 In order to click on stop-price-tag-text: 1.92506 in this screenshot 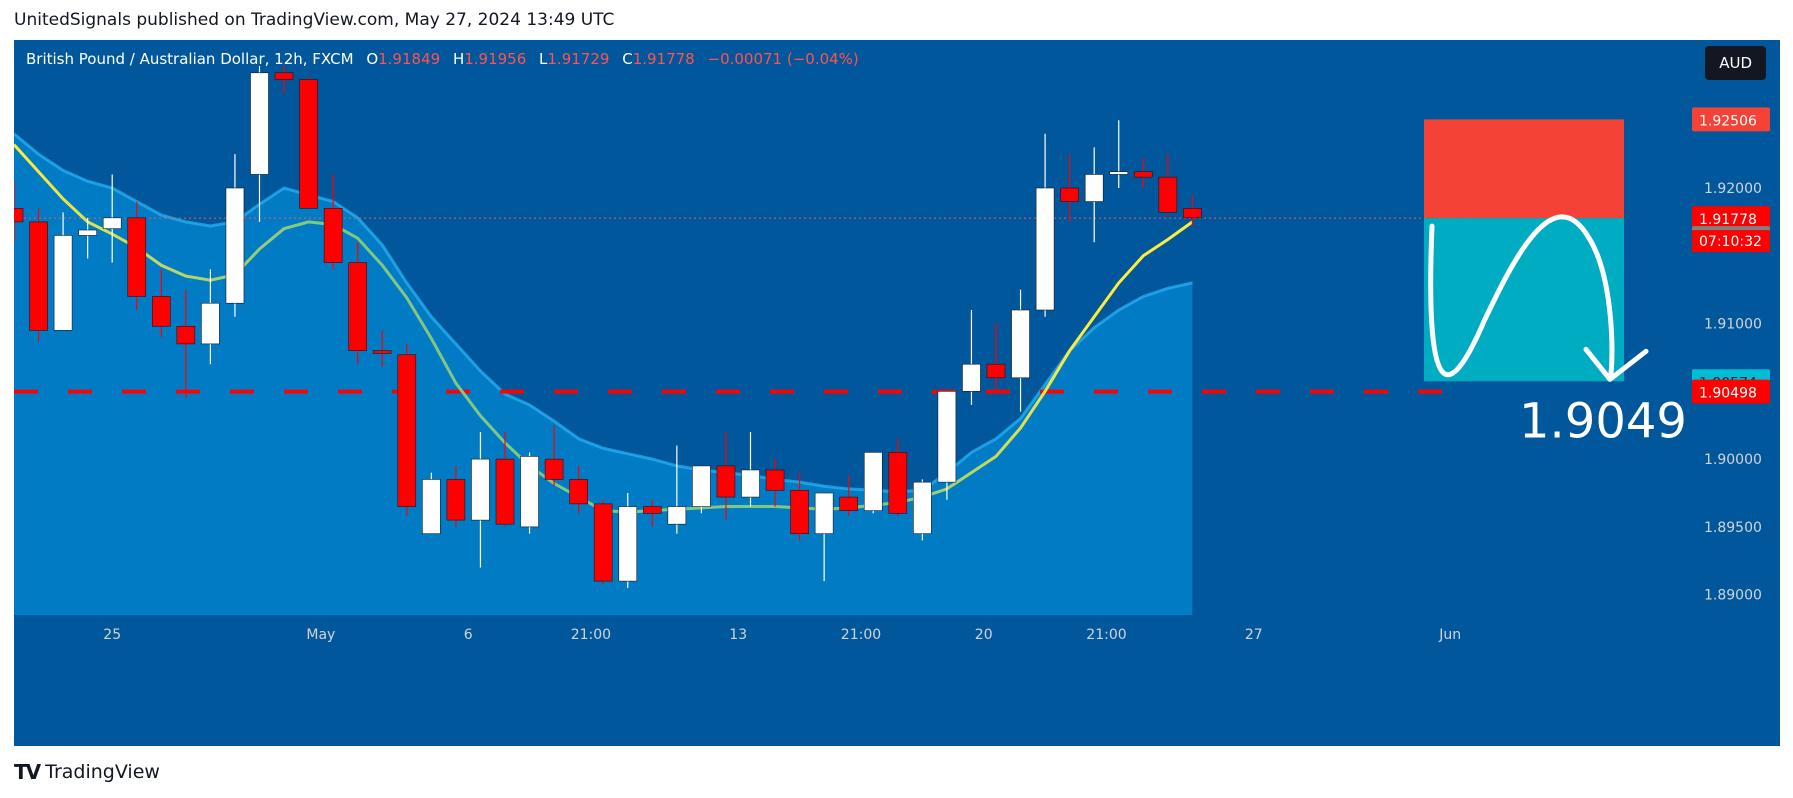, I will do `click(1728, 121)`.